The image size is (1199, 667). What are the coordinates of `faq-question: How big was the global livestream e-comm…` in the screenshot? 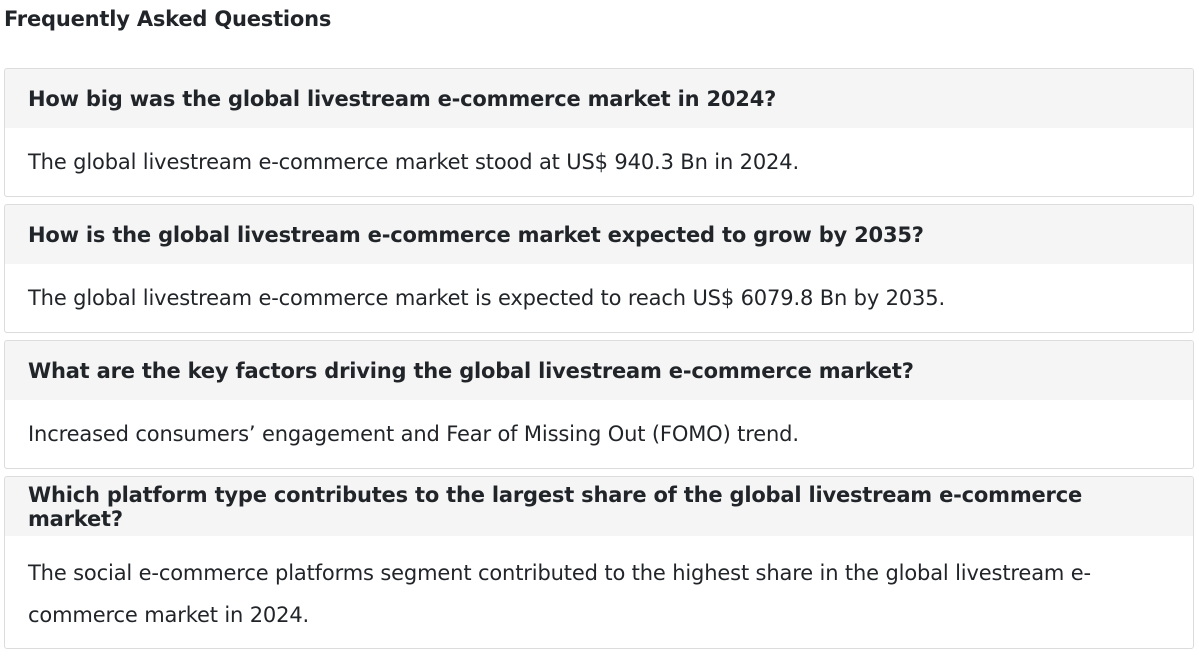 It's located at (599, 98).